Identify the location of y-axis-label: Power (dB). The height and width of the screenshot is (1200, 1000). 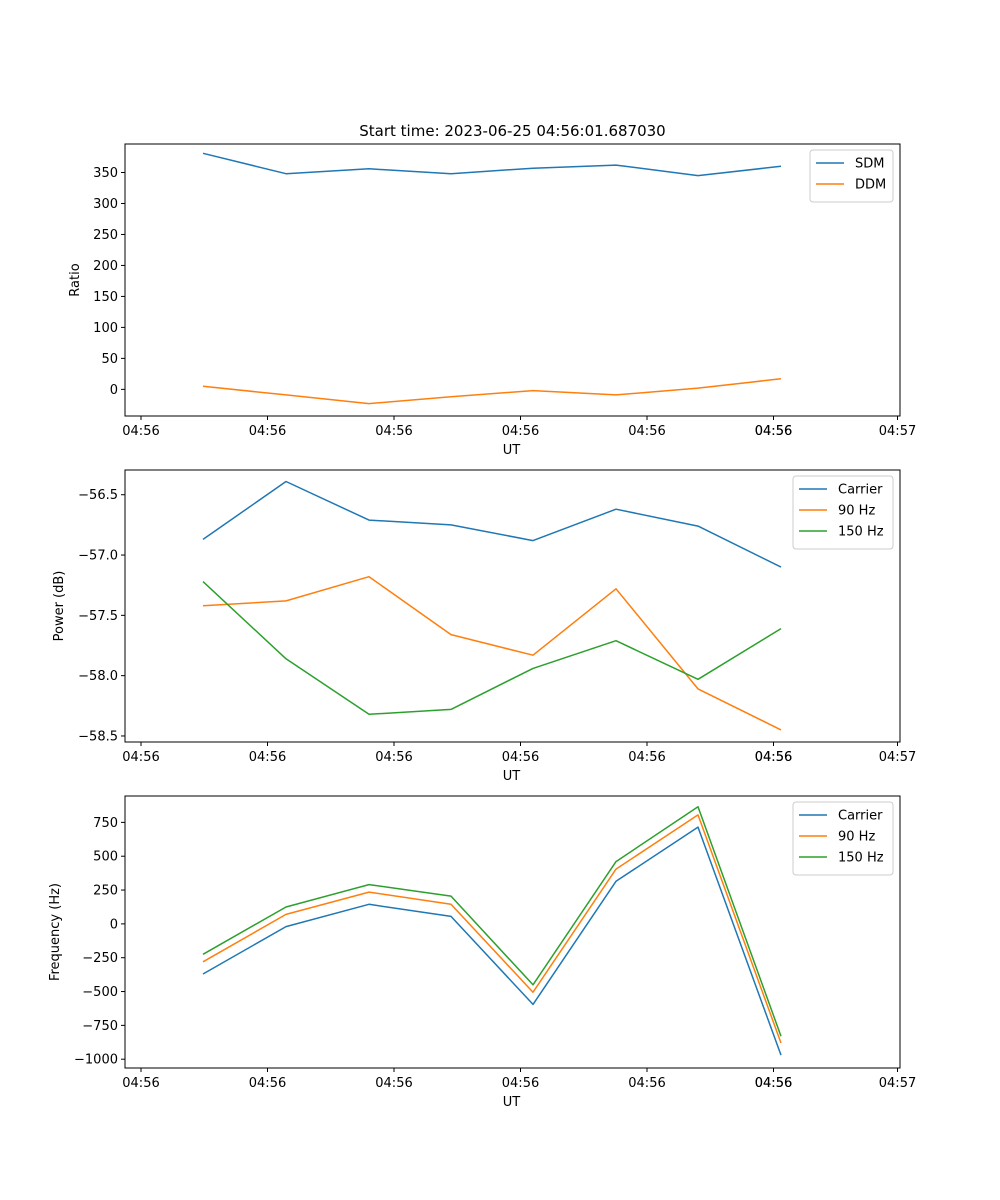
(59, 606).